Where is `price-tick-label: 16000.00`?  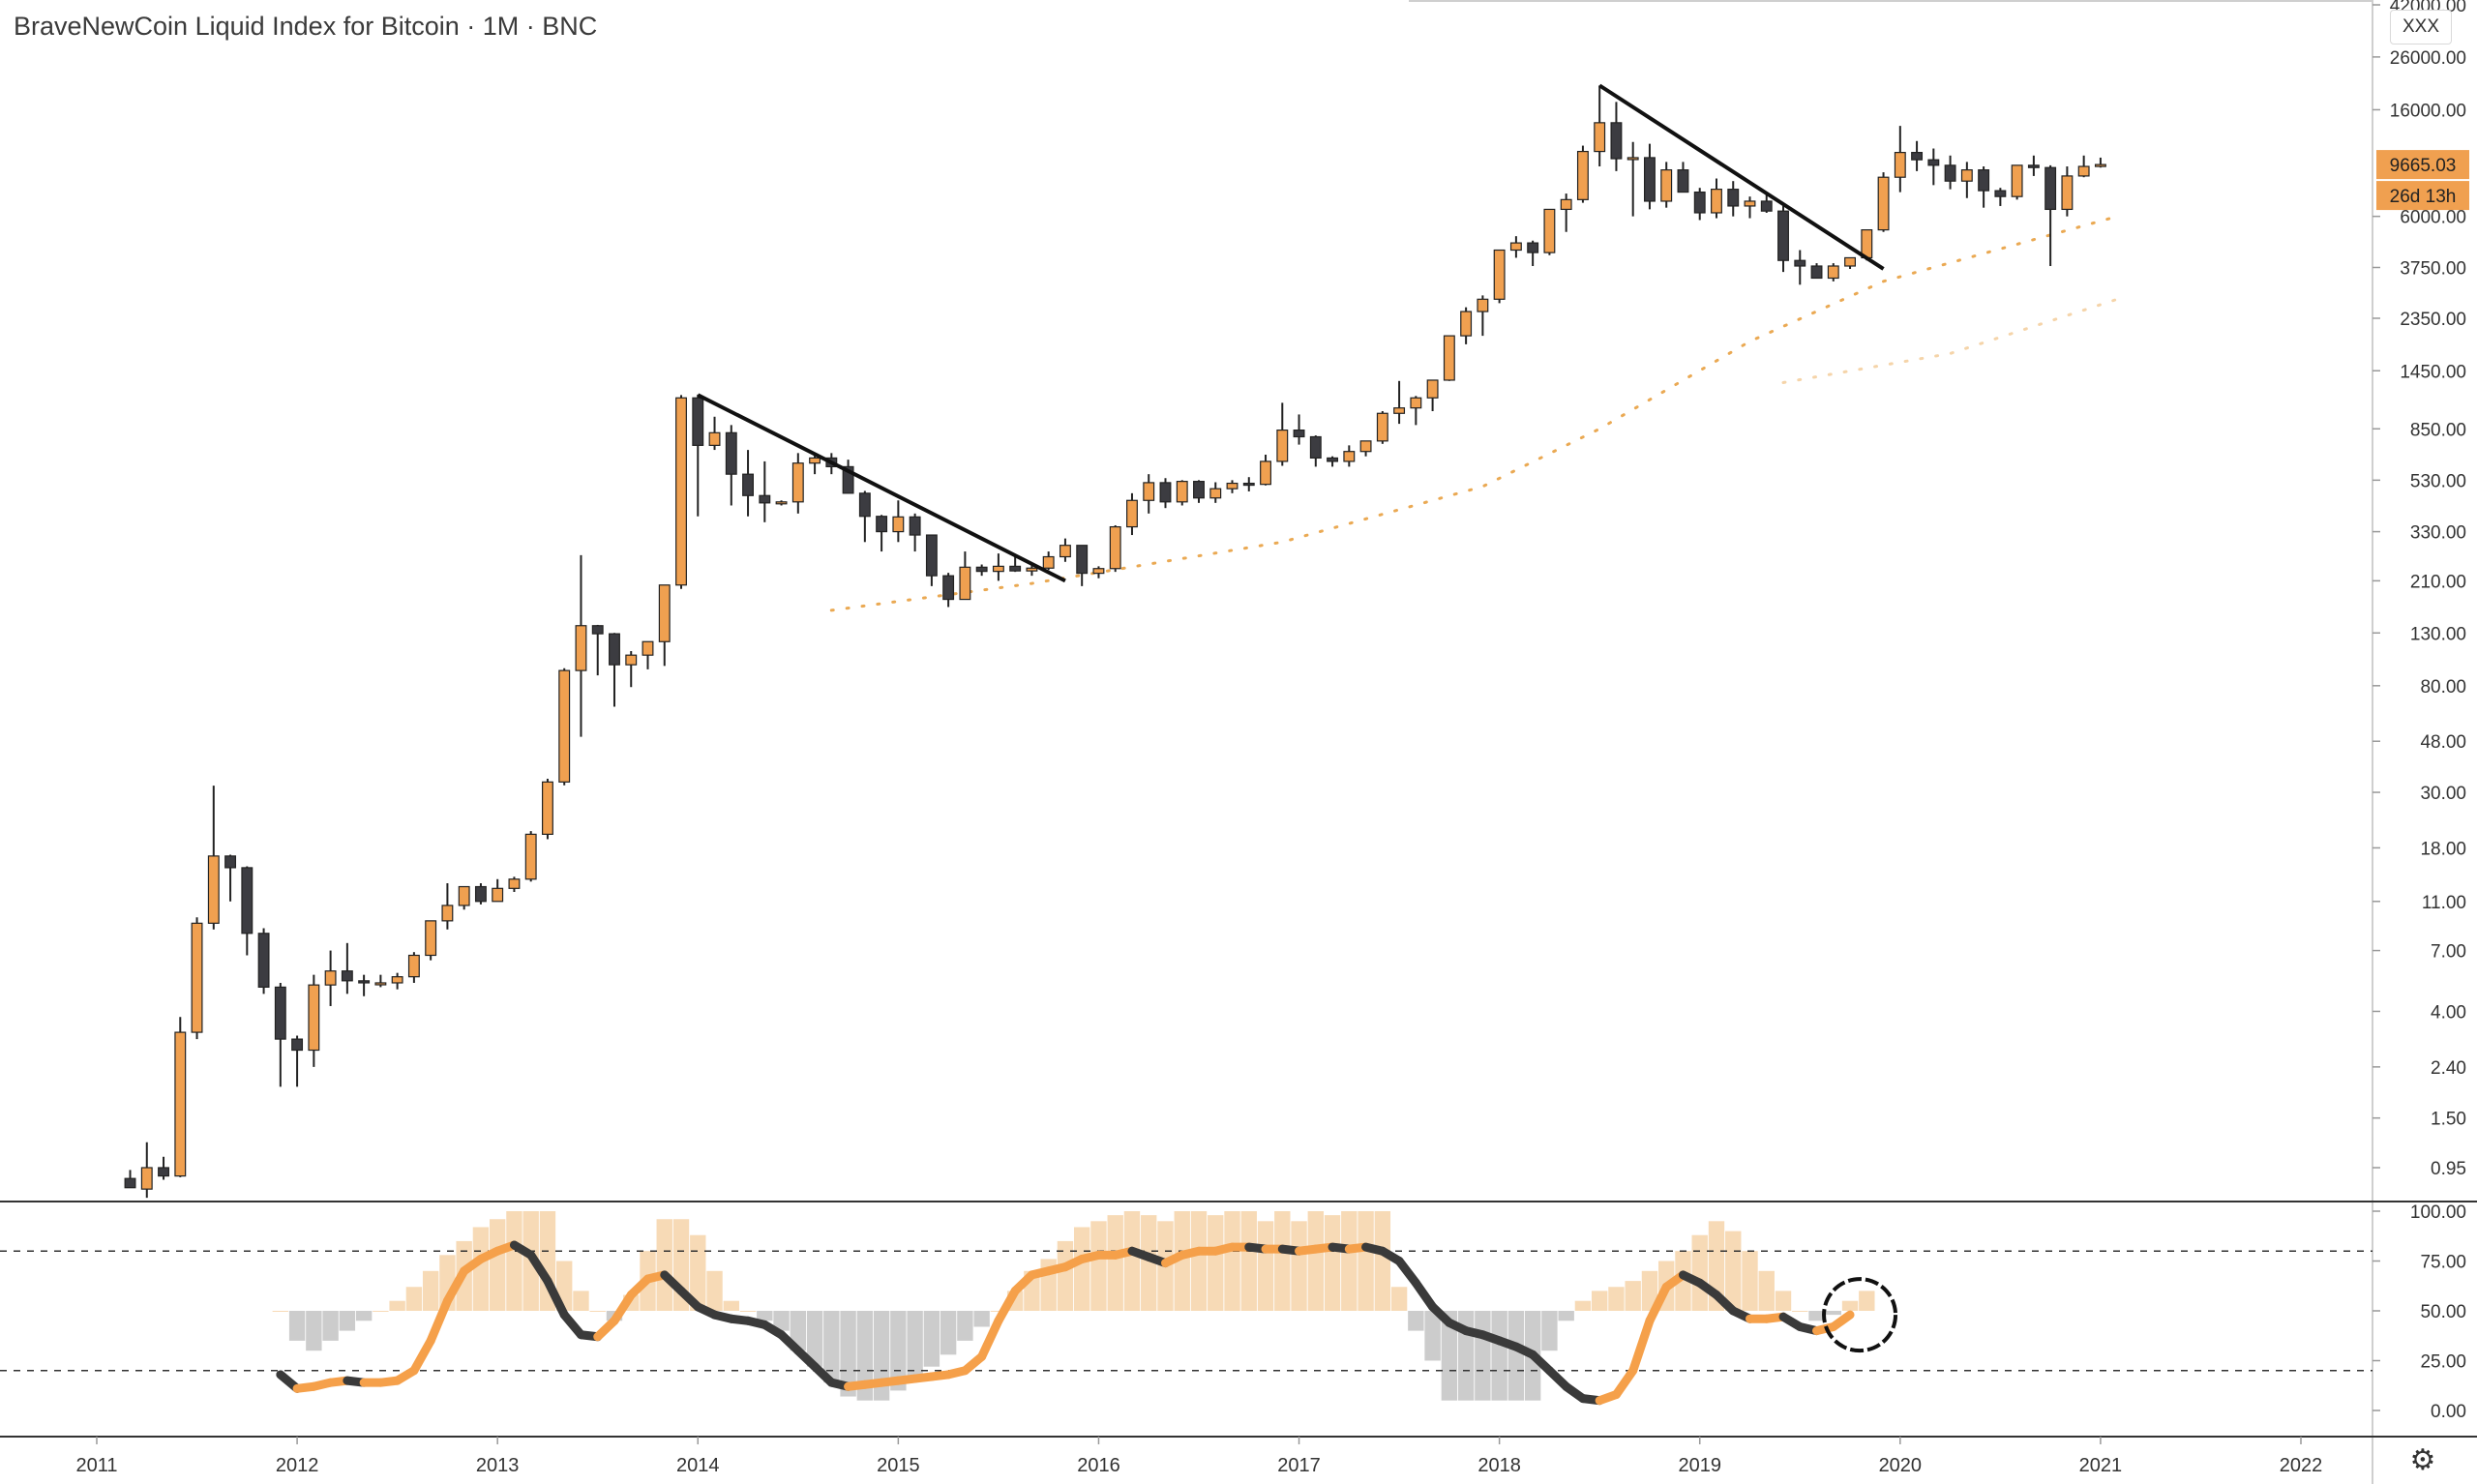
price-tick-label: 16000.00 is located at coordinates (2428, 111).